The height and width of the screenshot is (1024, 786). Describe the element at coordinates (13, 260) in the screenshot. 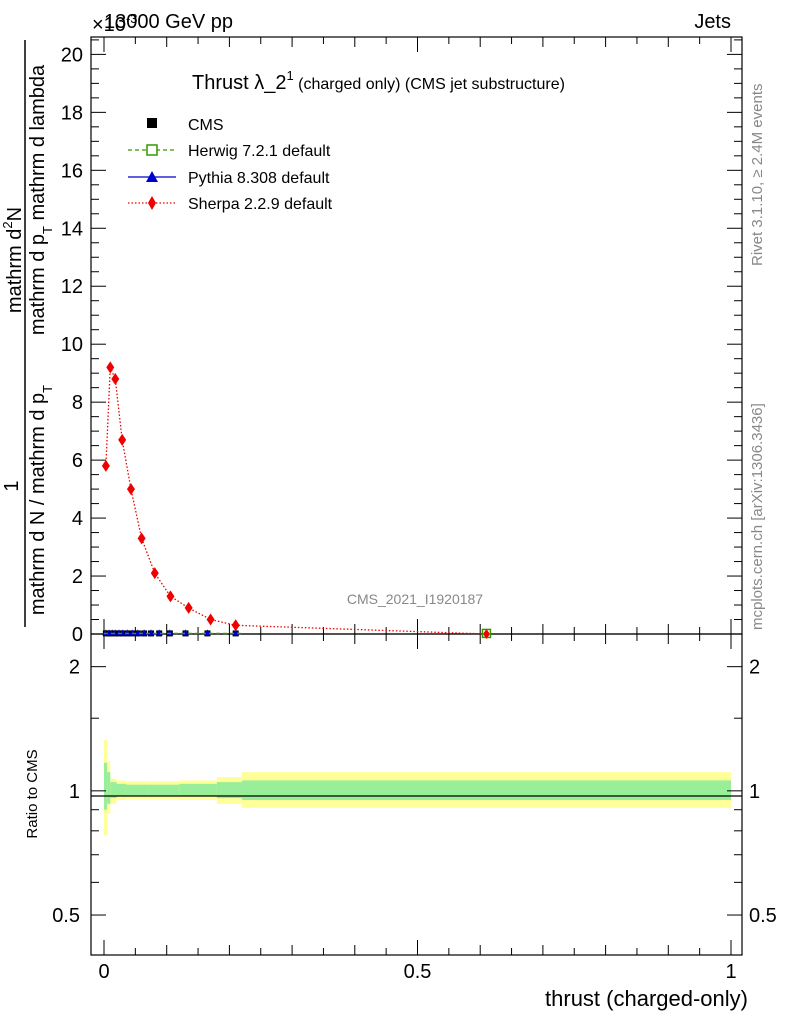

I see `ylabel-numerator: mathrm d2N` at that location.